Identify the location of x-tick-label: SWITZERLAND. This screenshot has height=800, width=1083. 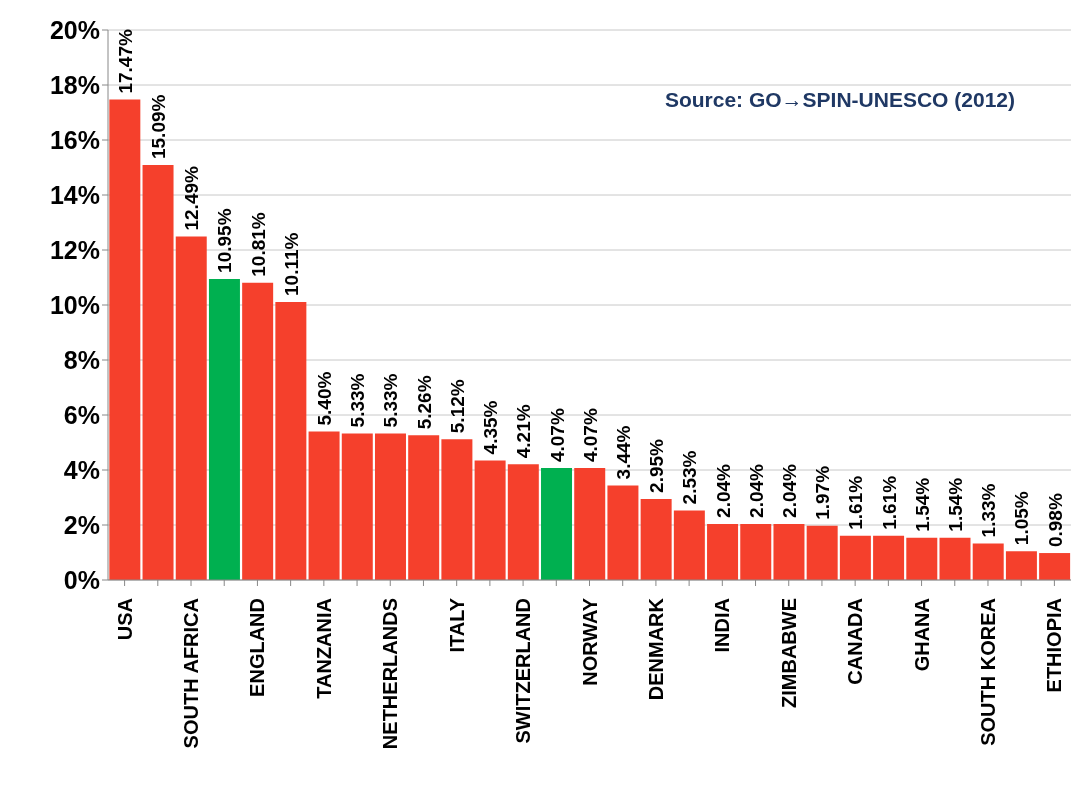
(523, 671).